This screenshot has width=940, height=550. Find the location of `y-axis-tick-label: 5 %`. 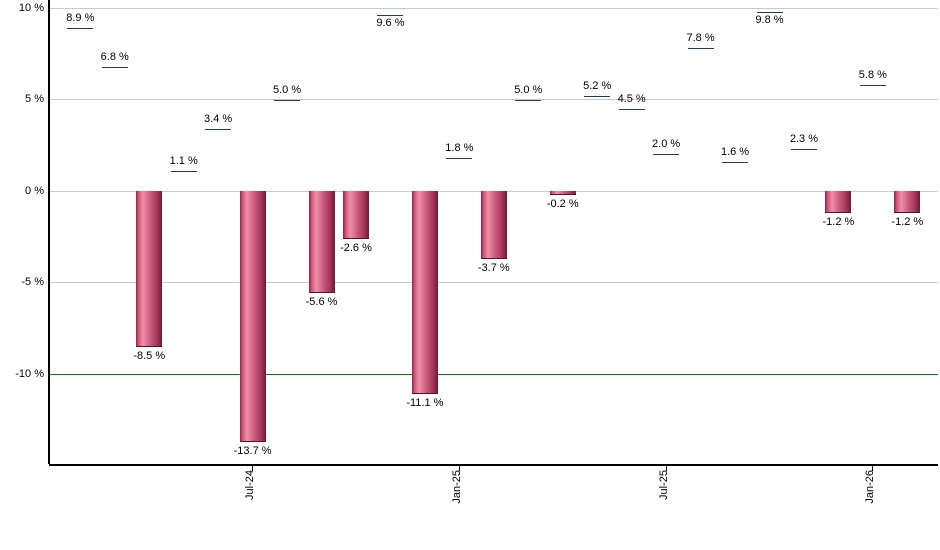

y-axis-tick-label: 5 % is located at coordinates (34, 99).